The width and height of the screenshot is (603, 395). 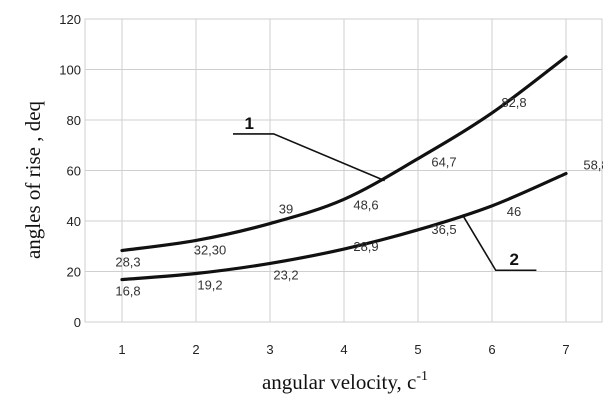 I want to click on x-tick-label-6: 6, so click(x=491, y=349).